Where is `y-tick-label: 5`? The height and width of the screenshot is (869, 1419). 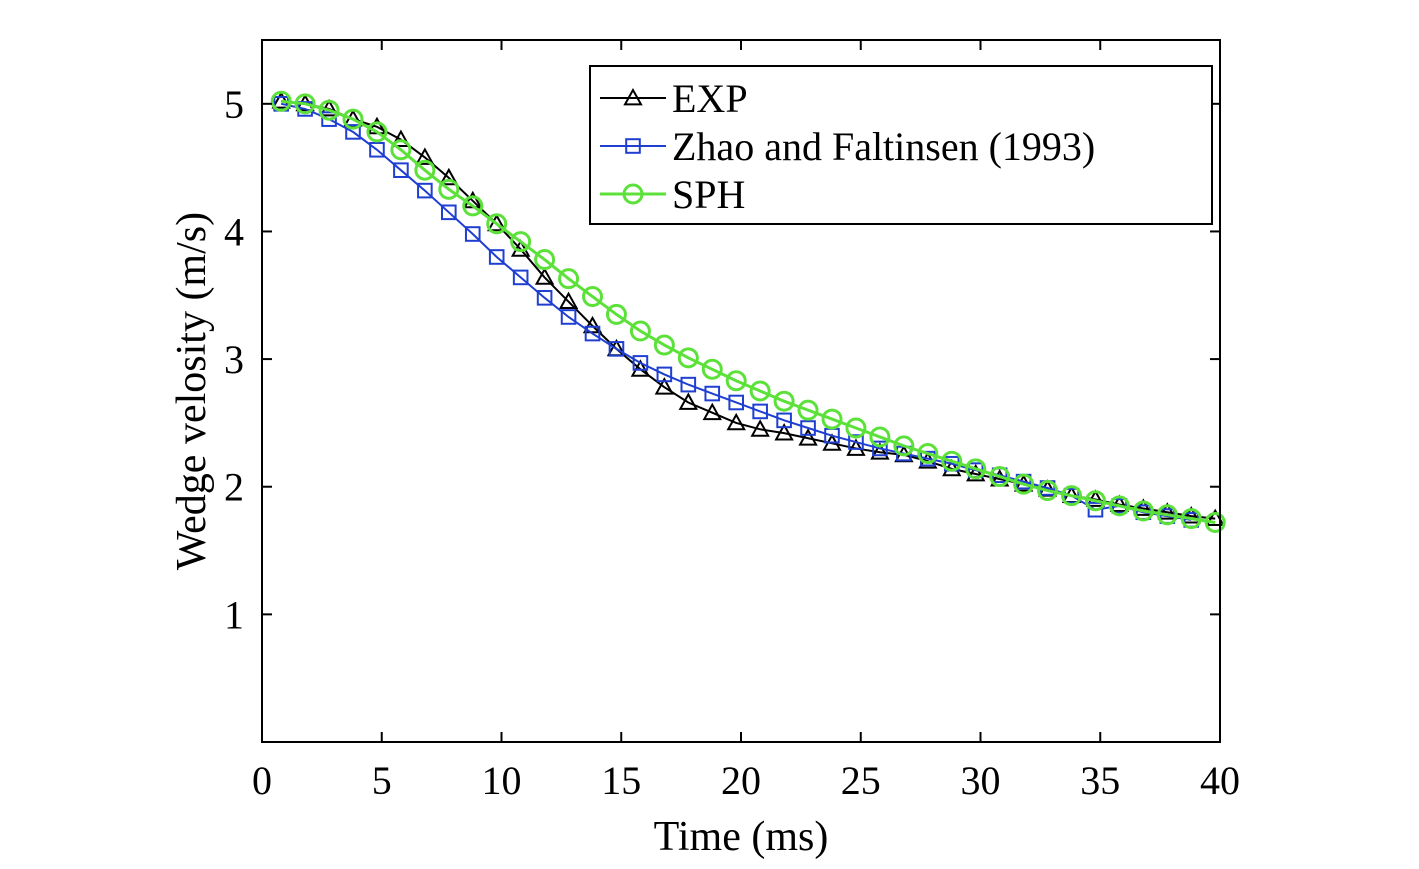
y-tick-label: 5 is located at coordinates (234, 104).